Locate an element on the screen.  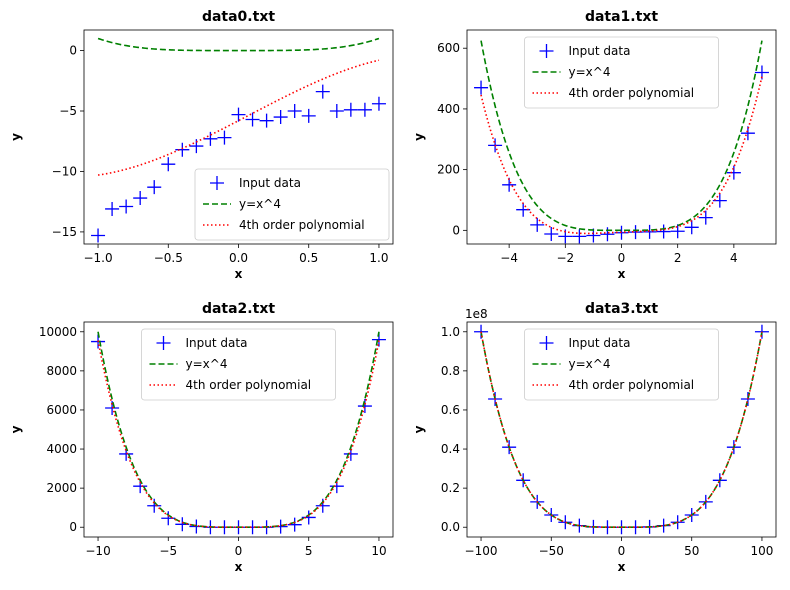
y-tick-label: −10 is located at coordinates (64, 171).